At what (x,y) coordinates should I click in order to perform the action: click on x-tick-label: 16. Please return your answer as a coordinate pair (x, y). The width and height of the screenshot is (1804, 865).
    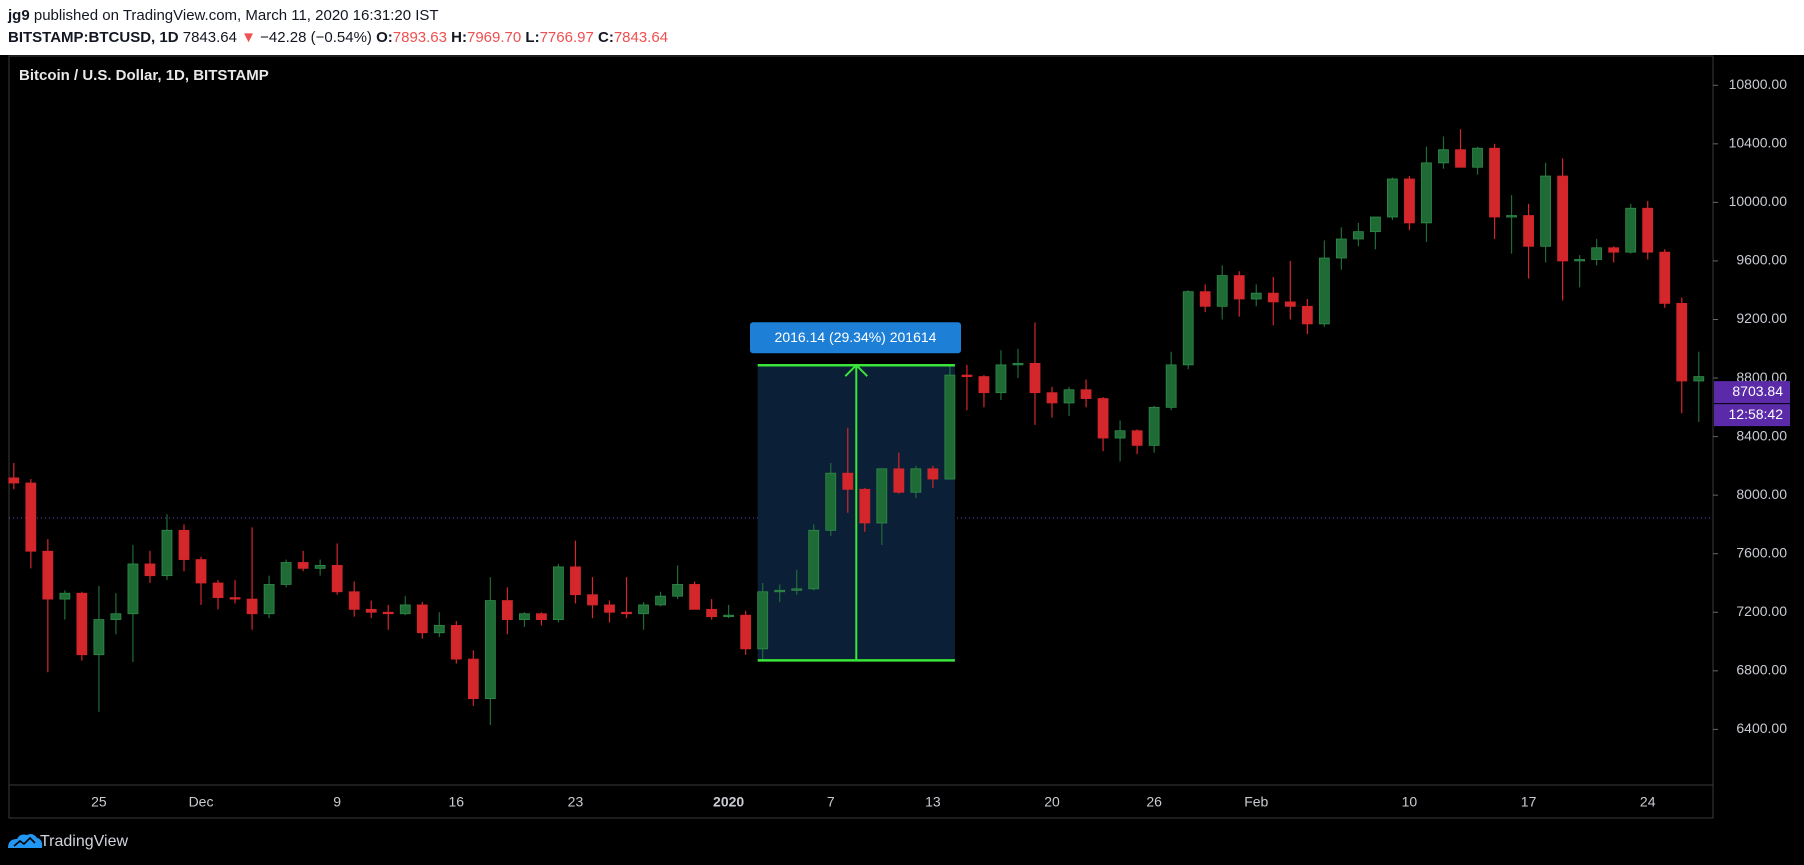
    Looking at the image, I should click on (457, 802).